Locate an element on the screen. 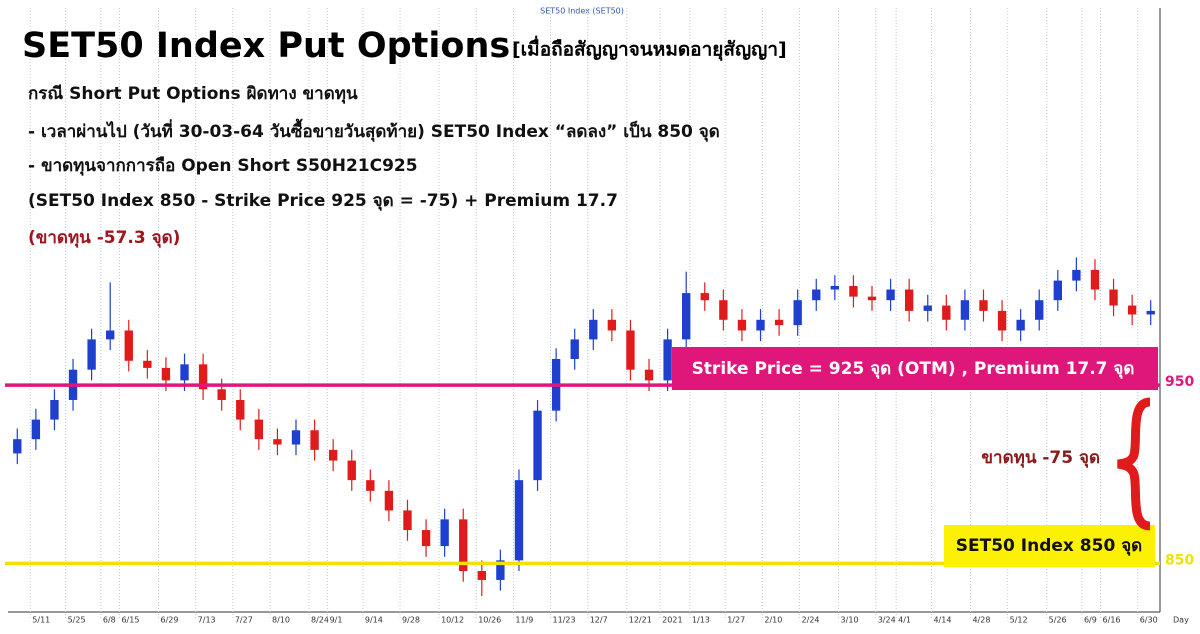 The width and height of the screenshot is (1200, 634). x-tick-label: 11/9 is located at coordinates (524, 620).